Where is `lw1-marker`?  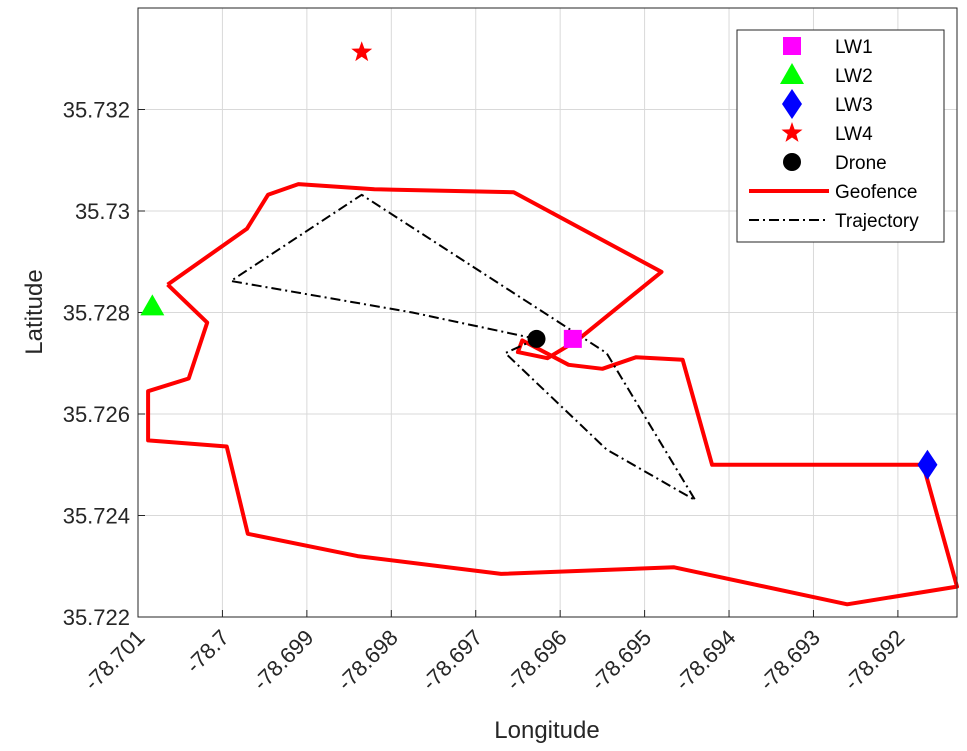
lw1-marker is located at coordinates (572, 338).